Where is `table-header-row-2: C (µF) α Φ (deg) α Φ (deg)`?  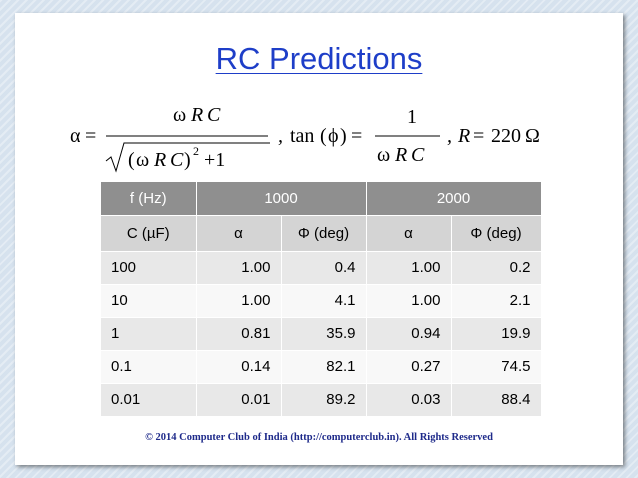
table-header-row-2: C (µF) α Φ (deg) α Φ (deg) is located at coordinates (321, 233).